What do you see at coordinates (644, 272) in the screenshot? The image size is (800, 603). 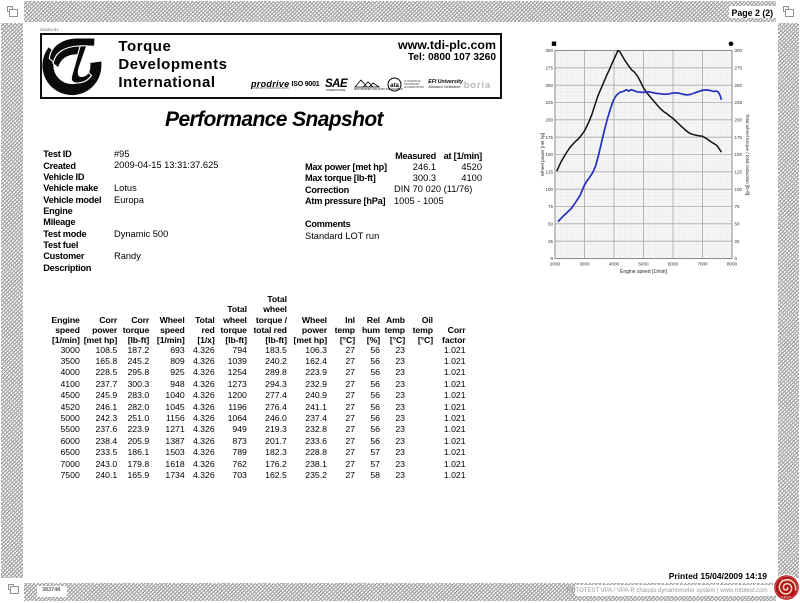 I see `svg-text: Engine speed [1/min]` at bounding box center [644, 272].